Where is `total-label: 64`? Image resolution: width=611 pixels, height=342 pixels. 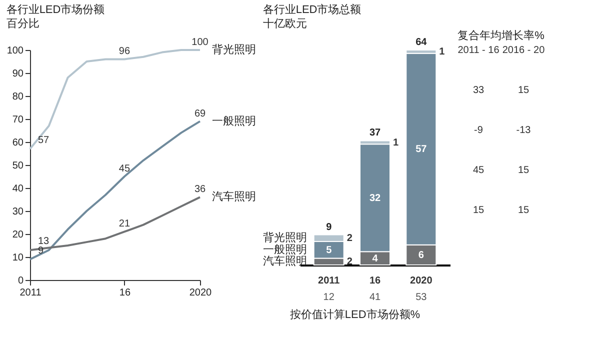 total-label: 64 is located at coordinates (422, 42).